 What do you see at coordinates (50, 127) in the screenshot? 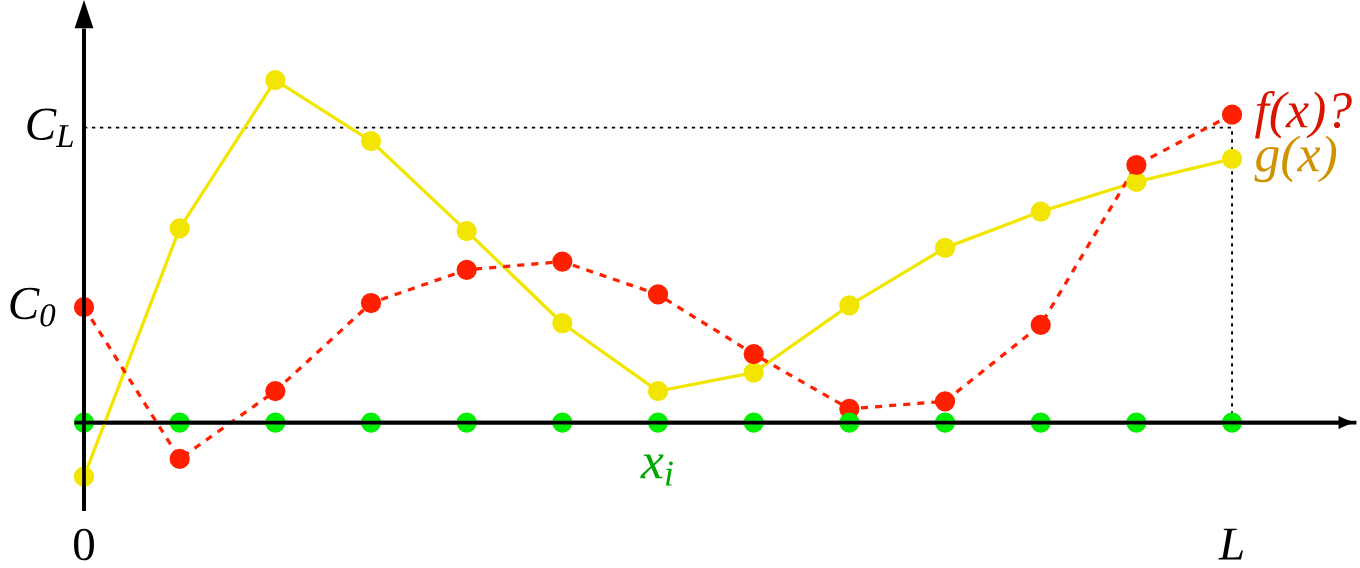
I see `ref-line-label: C$_{L}$` at bounding box center [50, 127].